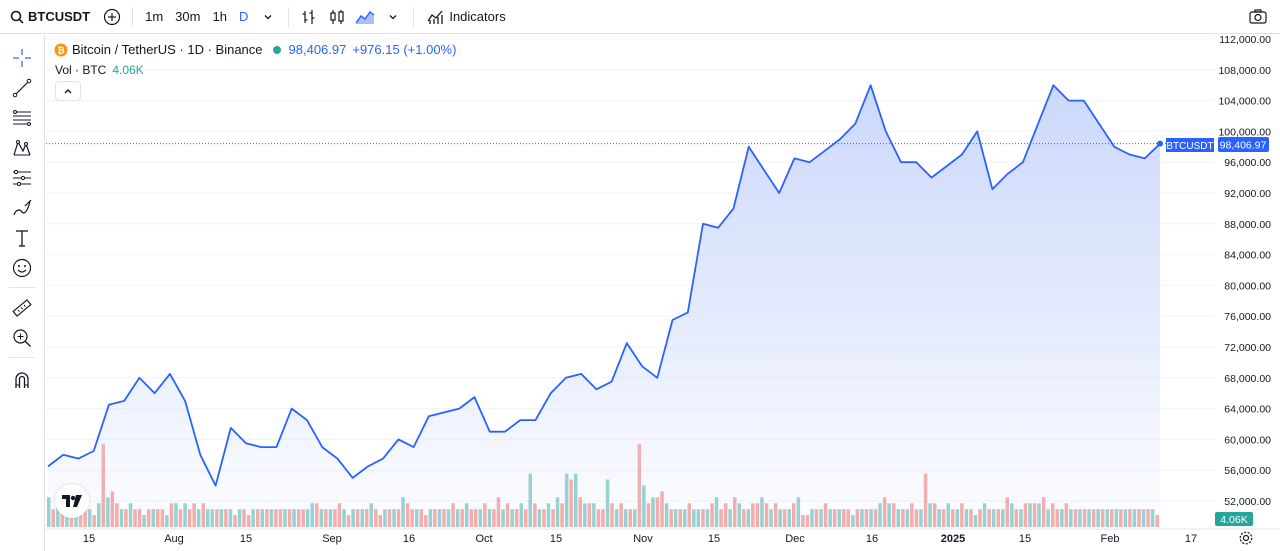  I want to click on measure-tool, so click(22, 308).